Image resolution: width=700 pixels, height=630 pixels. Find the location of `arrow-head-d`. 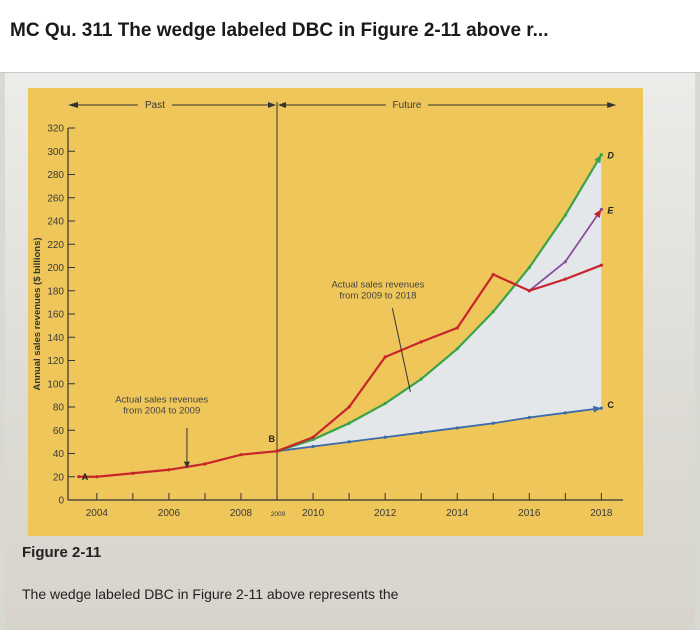

arrow-head-d is located at coordinates (598, 159).